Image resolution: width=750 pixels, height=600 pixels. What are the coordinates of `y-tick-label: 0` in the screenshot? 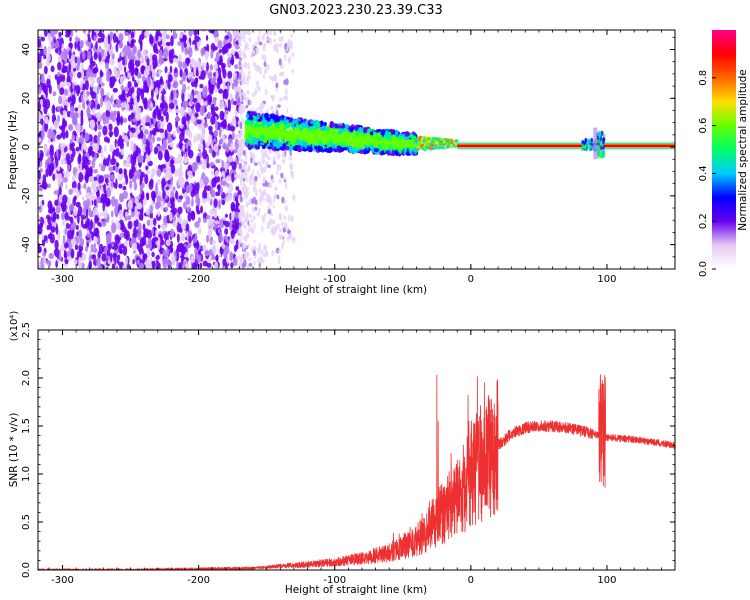 It's located at (26, 147).